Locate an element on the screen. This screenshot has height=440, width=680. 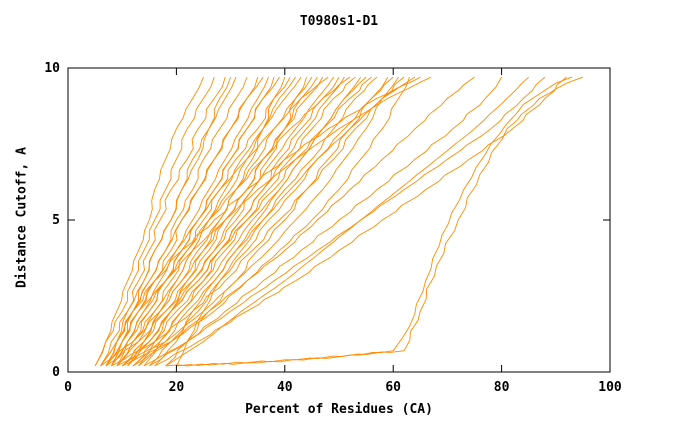
x-tick-label: 0 is located at coordinates (68, 387).